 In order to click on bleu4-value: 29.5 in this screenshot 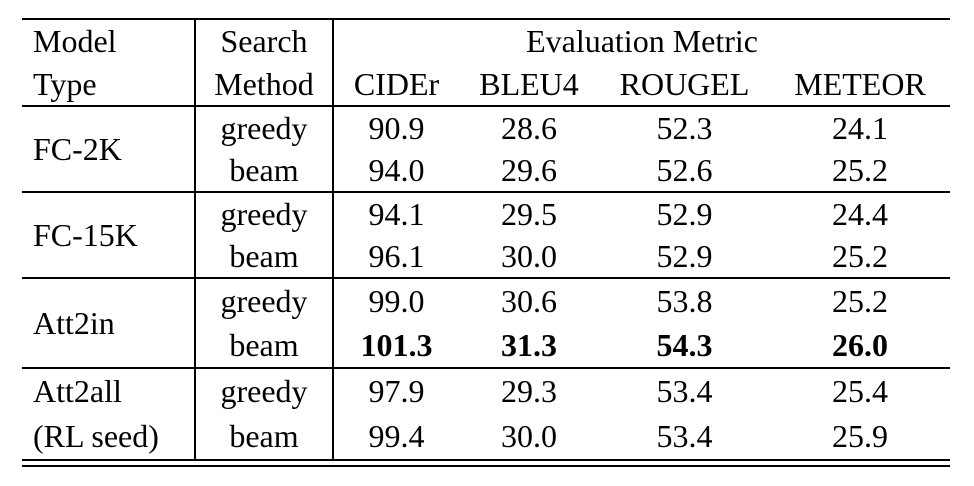, I will do `click(529, 214)`.